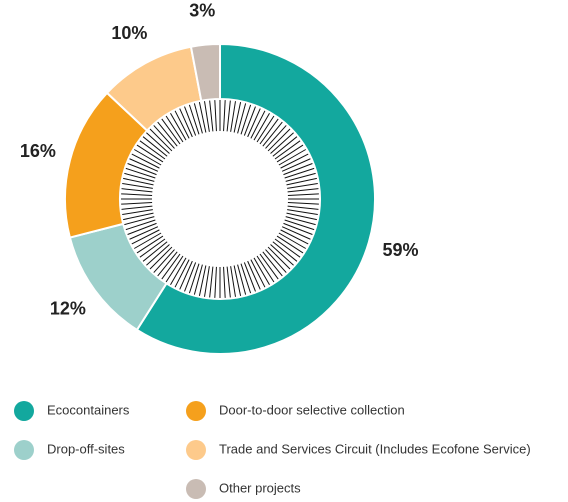  What do you see at coordinates (202, 11) in the screenshot?
I see `data-label: 3%` at bounding box center [202, 11].